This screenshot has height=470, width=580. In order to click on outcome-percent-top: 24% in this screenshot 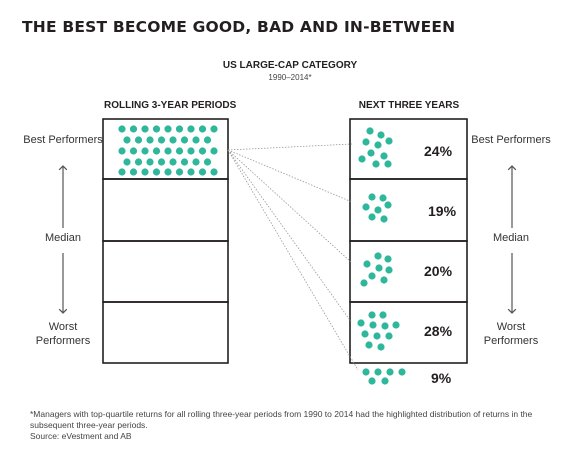, I will do `click(438, 151)`.